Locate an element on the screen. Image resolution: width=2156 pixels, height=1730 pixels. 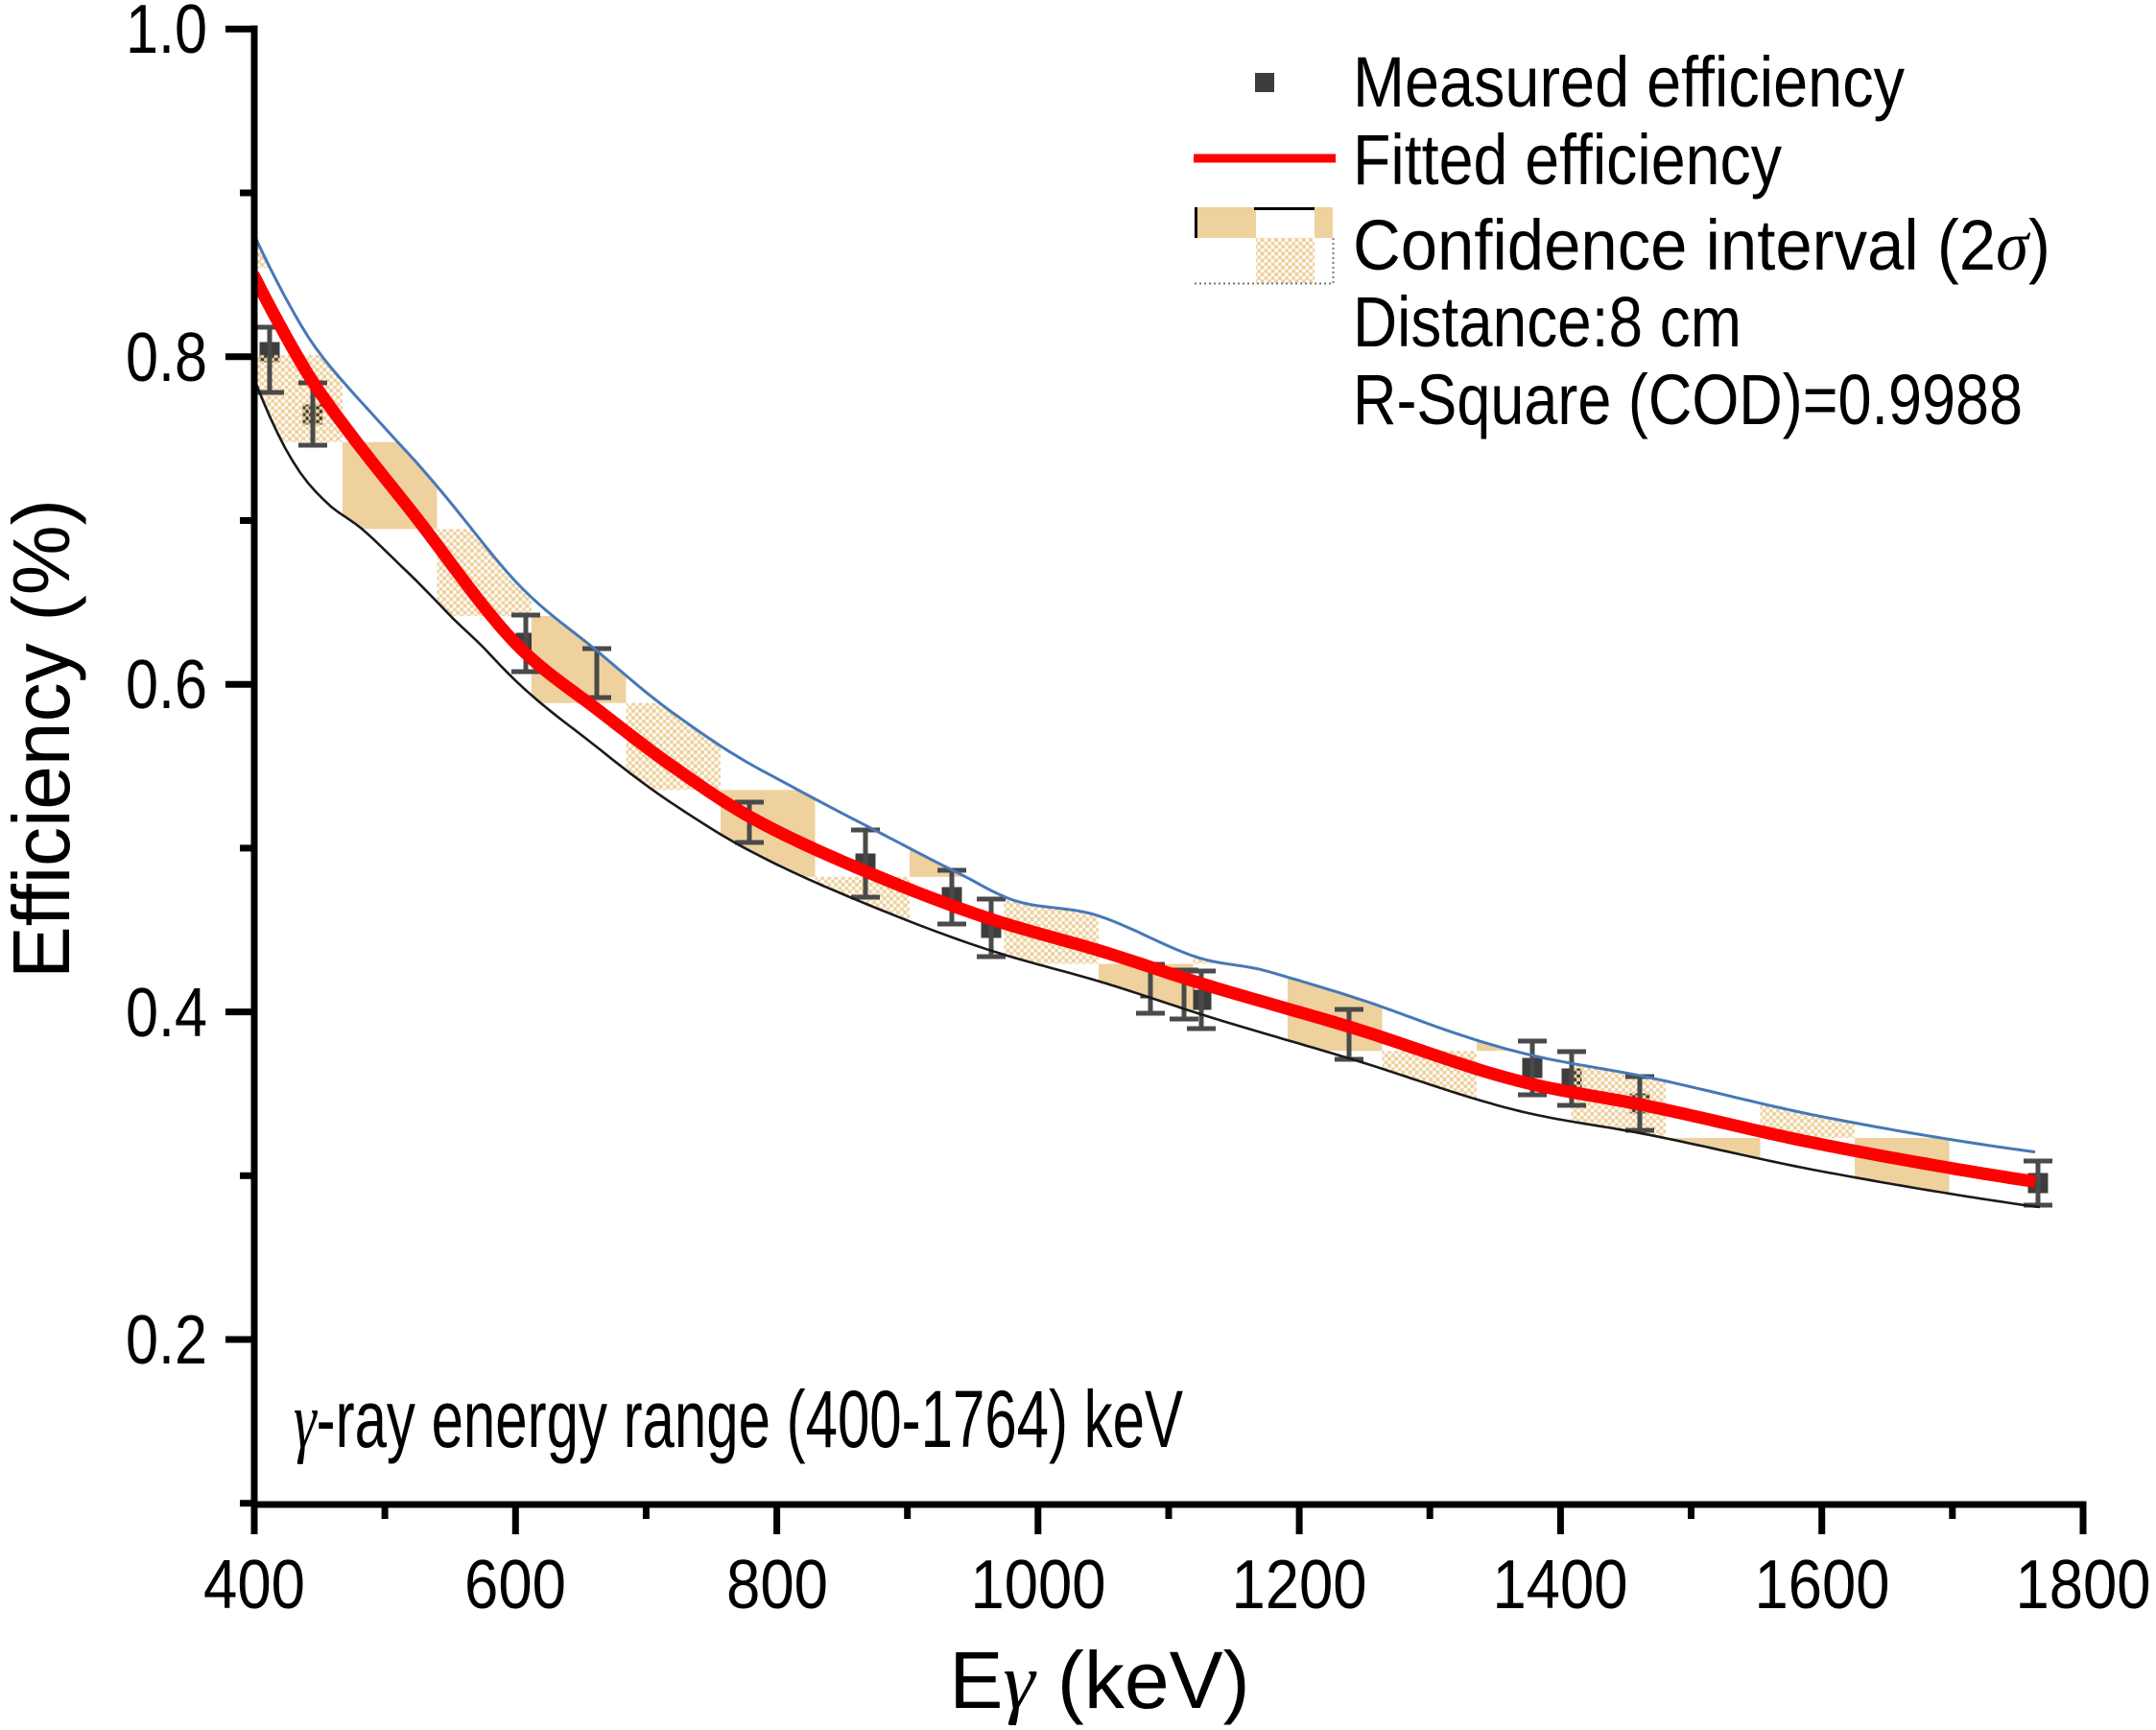
svg-text: 1.0 is located at coordinates (166, 34).